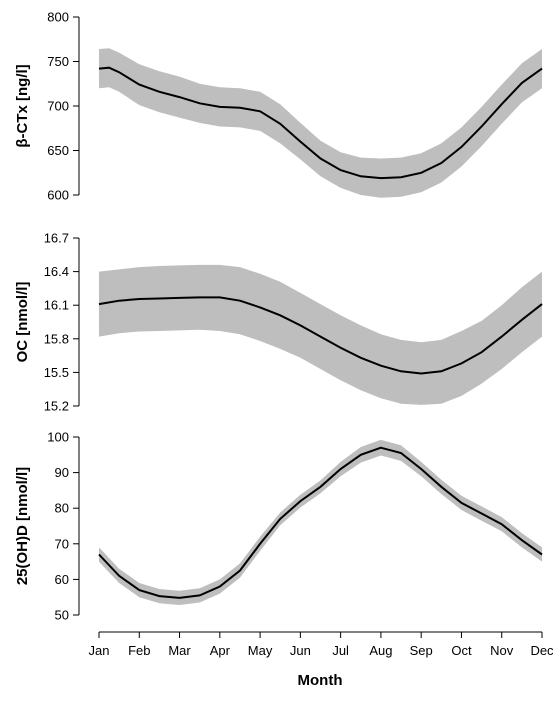 This screenshot has width=556, height=714. What do you see at coordinates (63, 526) in the screenshot?
I see `y-axis: 50 60 70 80 90 100` at bounding box center [63, 526].